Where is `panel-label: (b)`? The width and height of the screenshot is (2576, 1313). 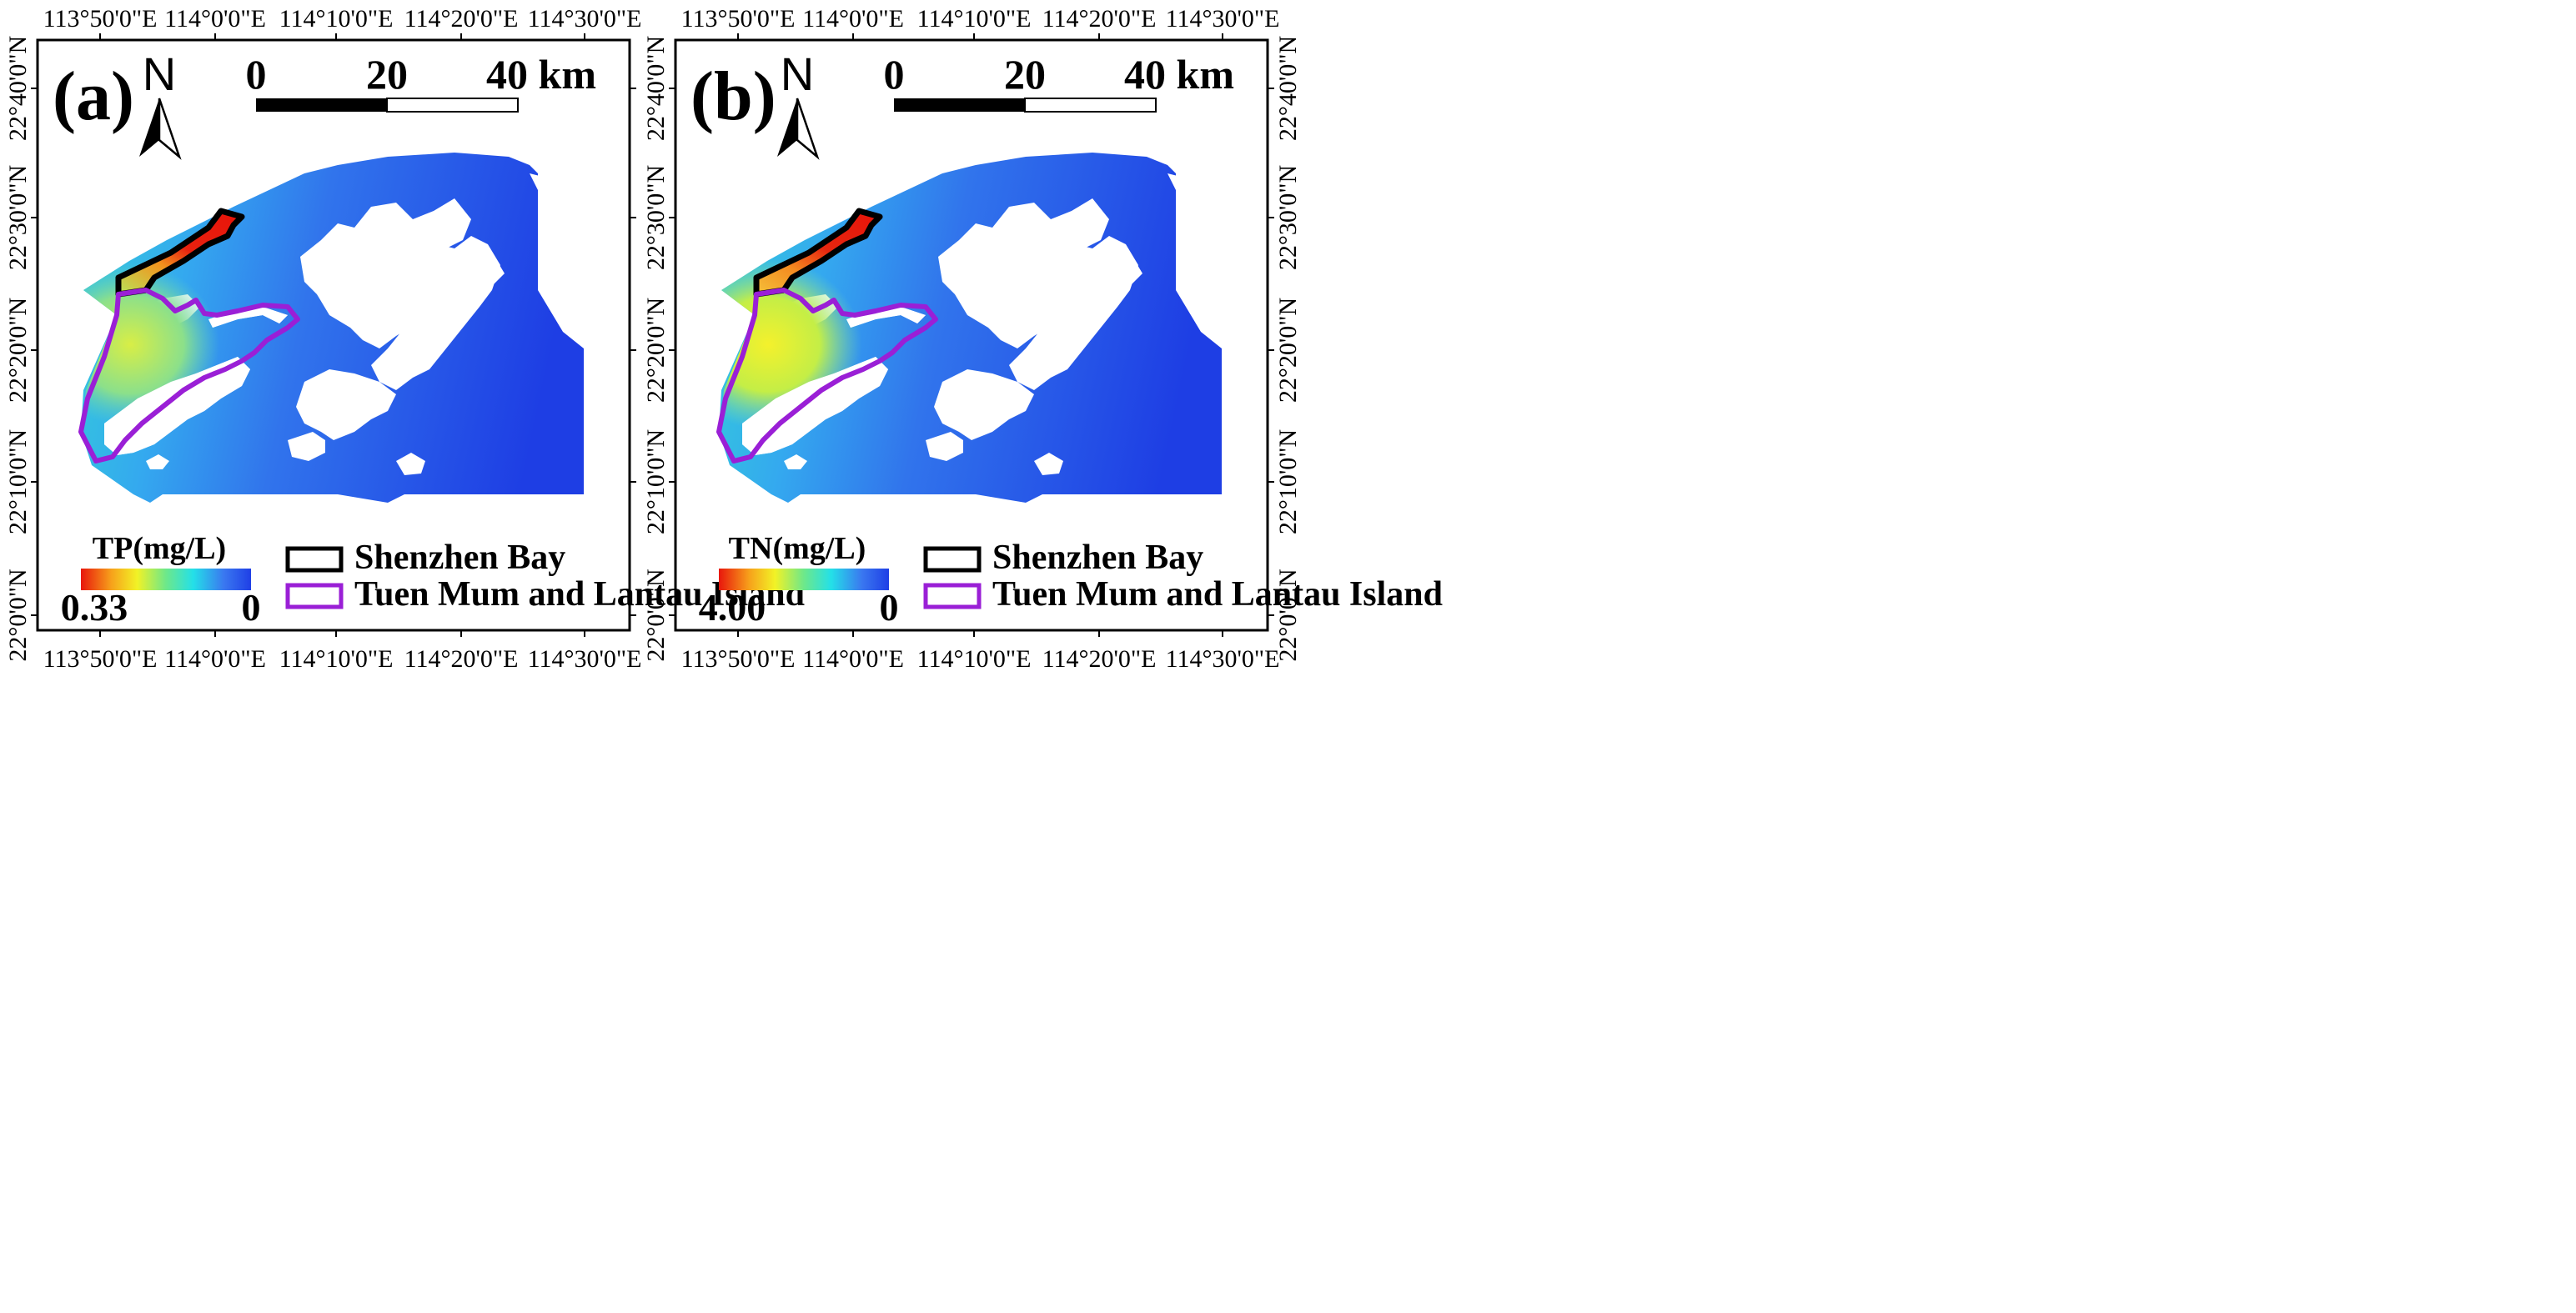
panel-label: (b) is located at coordinates (733, 97).